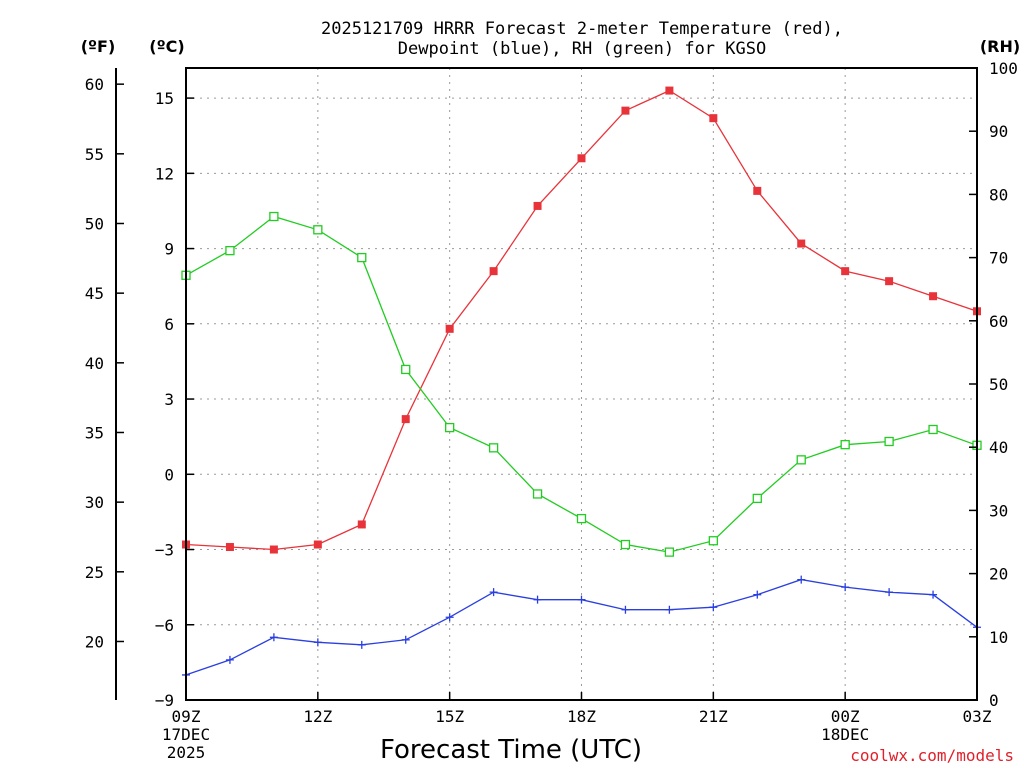 The width and height of the screenshot is (1024, 768). I want to click on celsius-tick-label: −3, so click(164, 550).